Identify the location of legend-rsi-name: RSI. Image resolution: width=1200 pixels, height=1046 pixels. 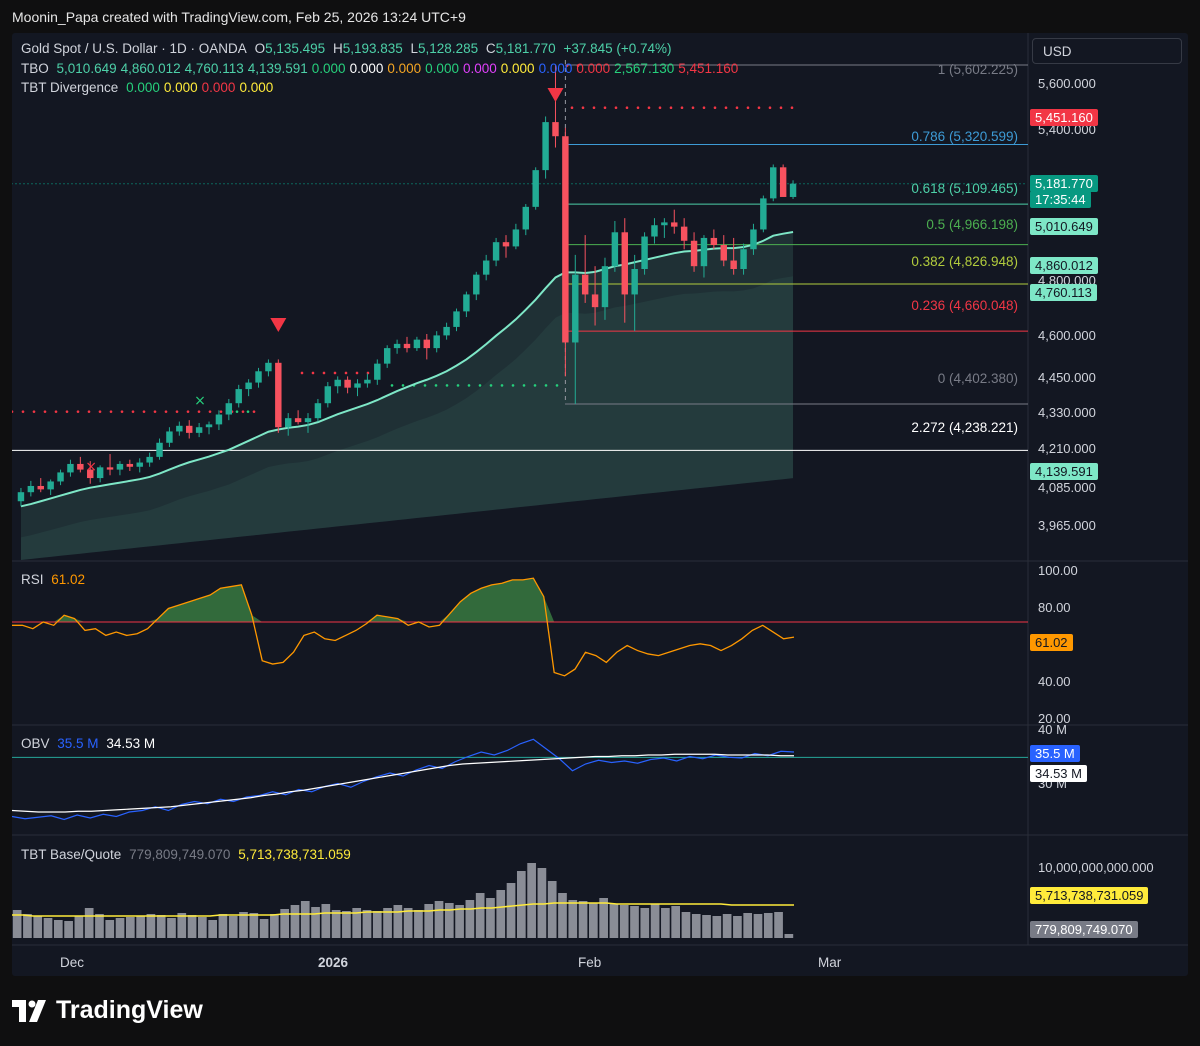
(32, 579).